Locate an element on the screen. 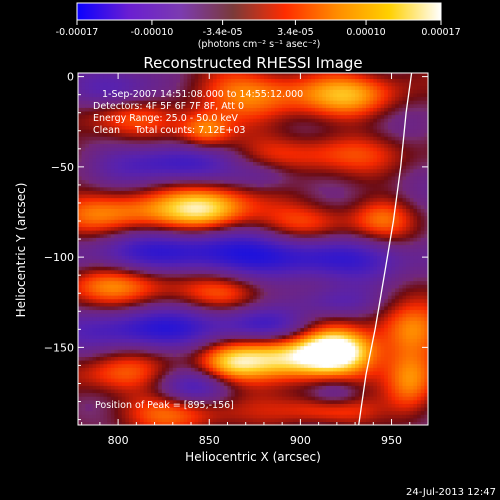  colorbar-tick-label: 3.4e-05 is located at coordinates (295, 32).